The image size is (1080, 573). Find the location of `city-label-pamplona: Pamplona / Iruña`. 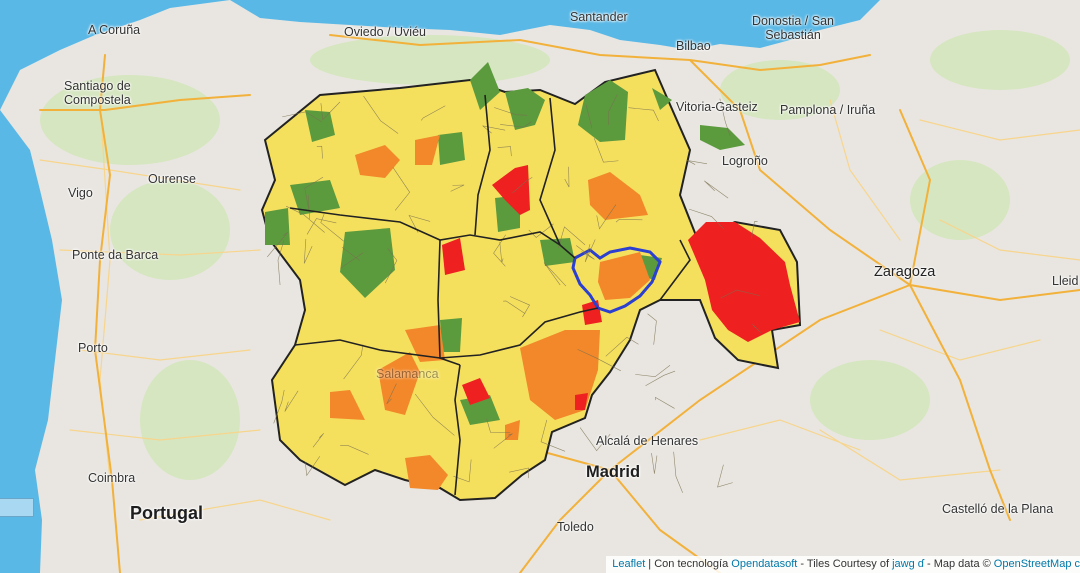

city-label-pamplona: Pamplona / Iruña is located at coordinates (828, 110).